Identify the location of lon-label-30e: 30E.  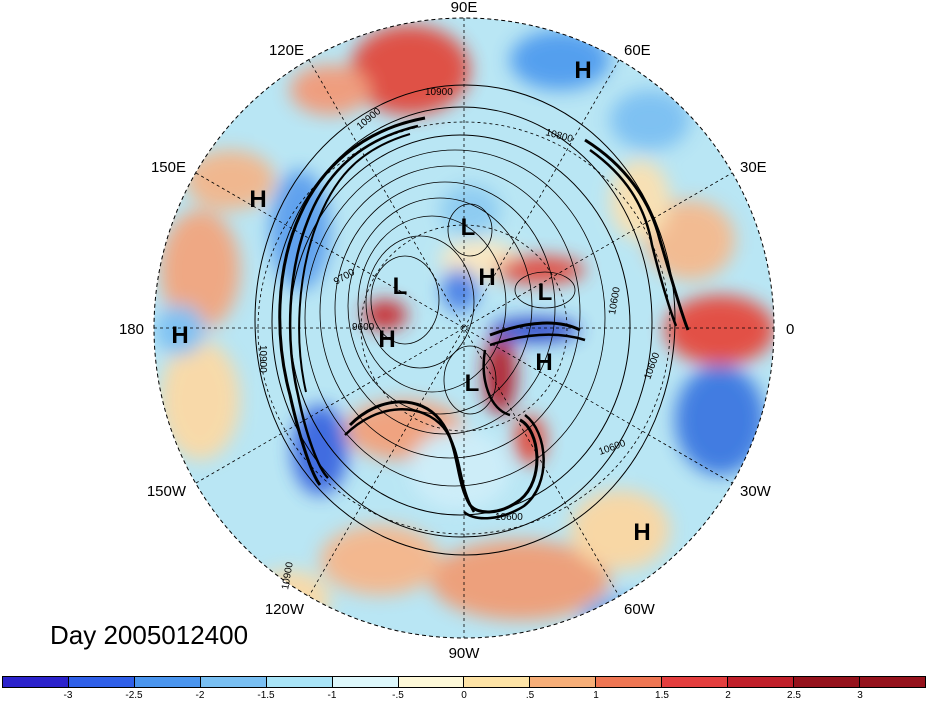
(753, 167).